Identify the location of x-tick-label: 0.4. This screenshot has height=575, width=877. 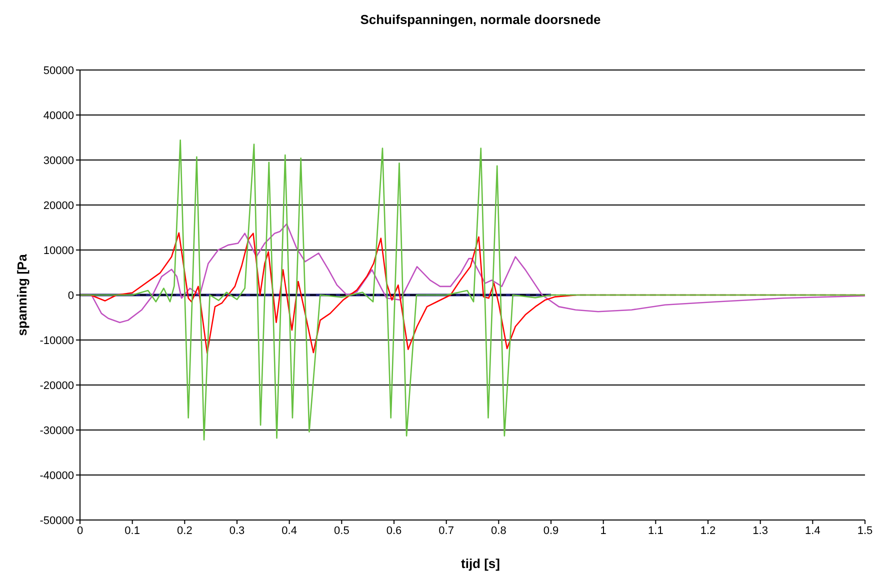
(289, 530).